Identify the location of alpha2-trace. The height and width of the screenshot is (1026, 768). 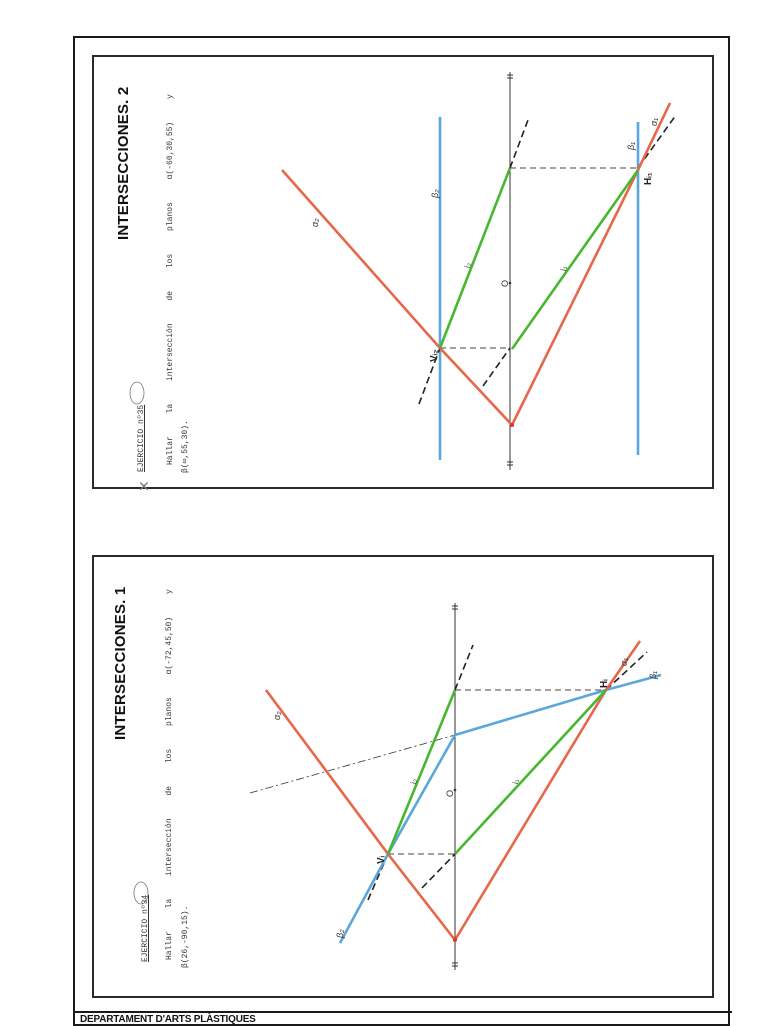
(397, 297).